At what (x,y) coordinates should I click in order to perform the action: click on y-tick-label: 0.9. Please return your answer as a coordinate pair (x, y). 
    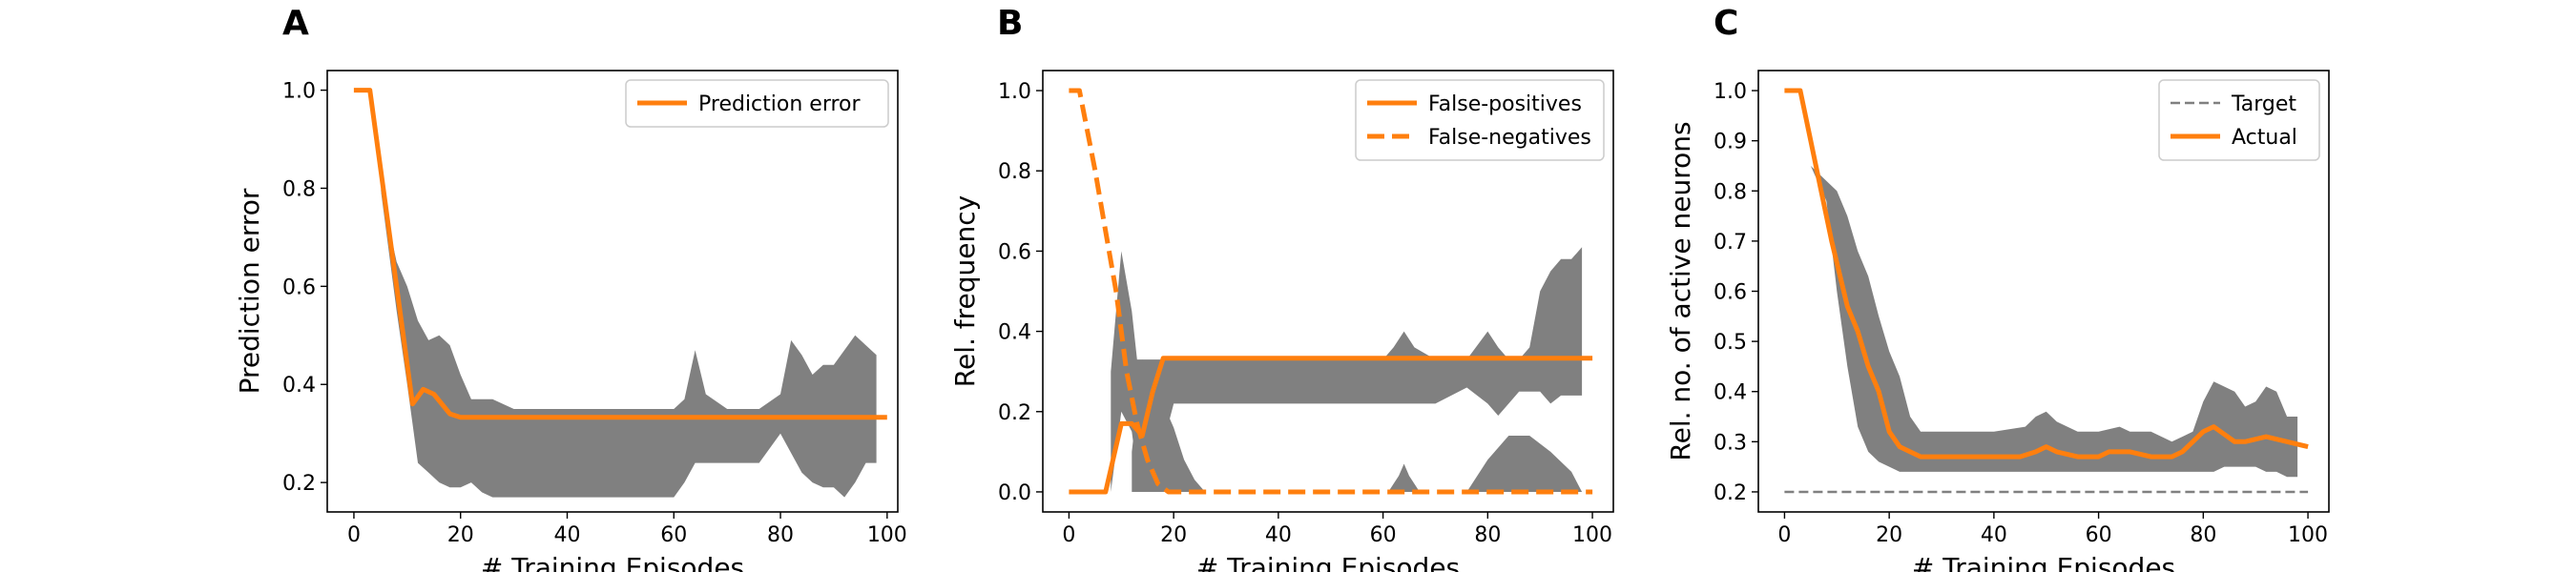
    Looking at the image, I should click on (1730, 142).